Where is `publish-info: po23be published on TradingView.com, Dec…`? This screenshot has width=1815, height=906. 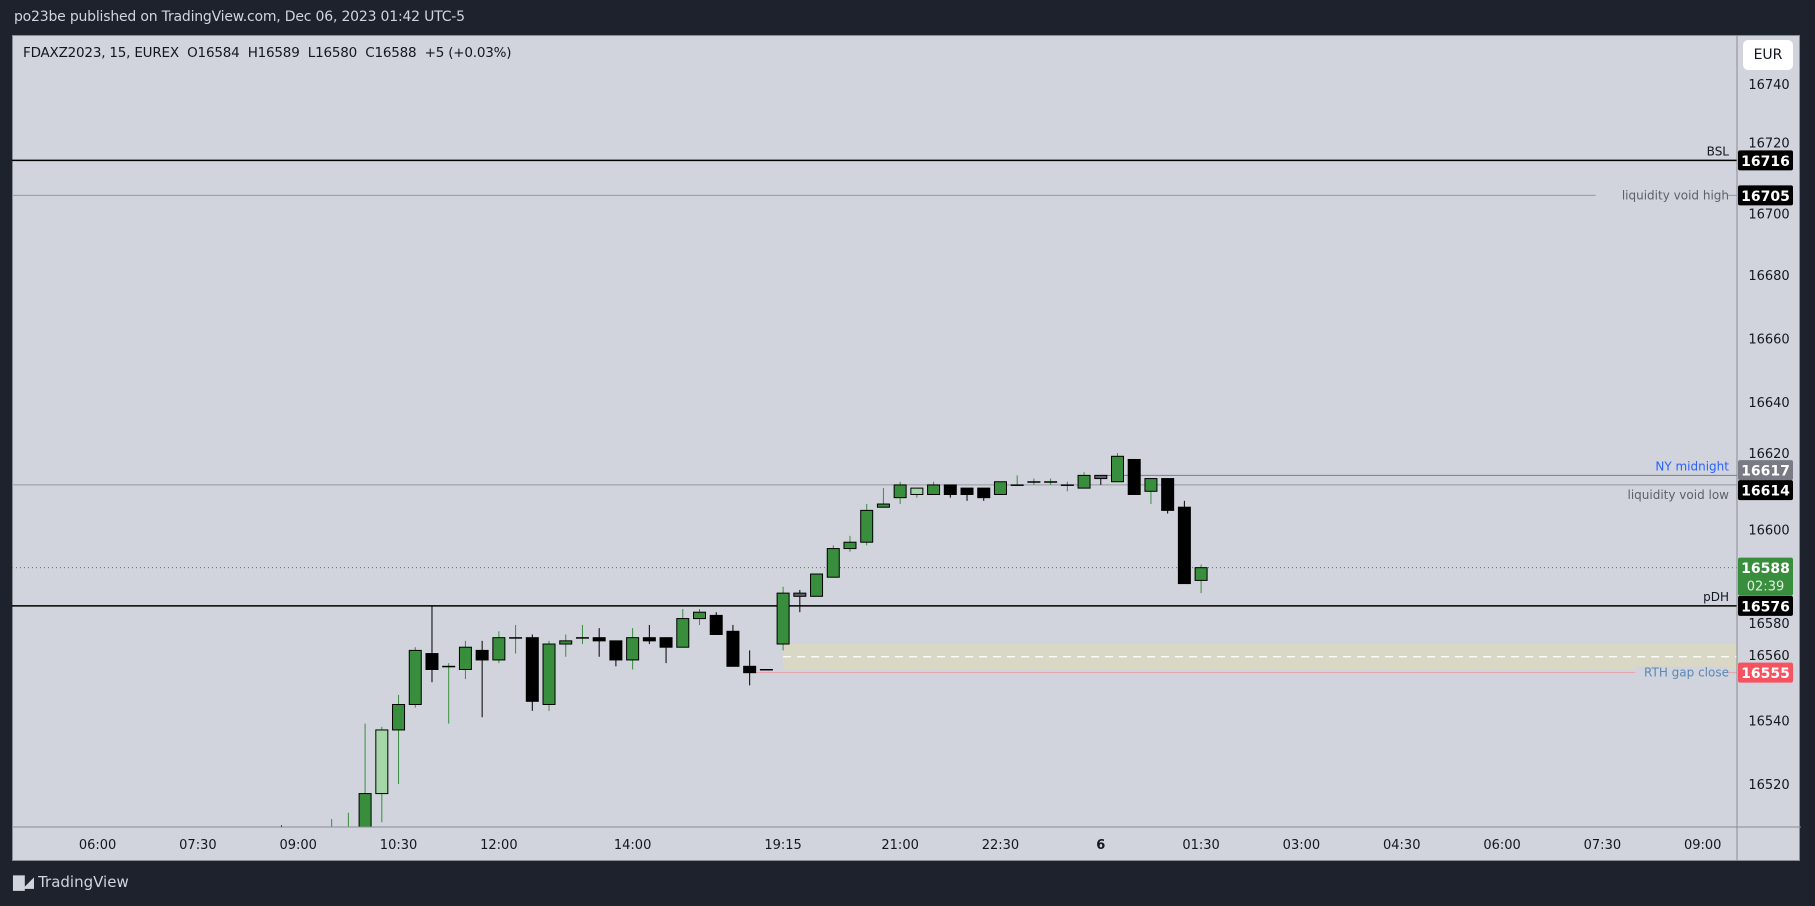 publish-info: po23be published on TradingView.com, Dec… is located at coordinates (239, 17).